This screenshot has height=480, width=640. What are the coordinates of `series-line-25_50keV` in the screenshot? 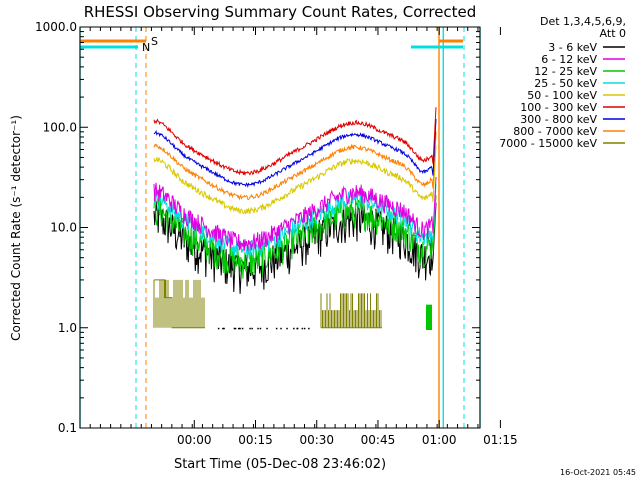 It's located at (295, 221).